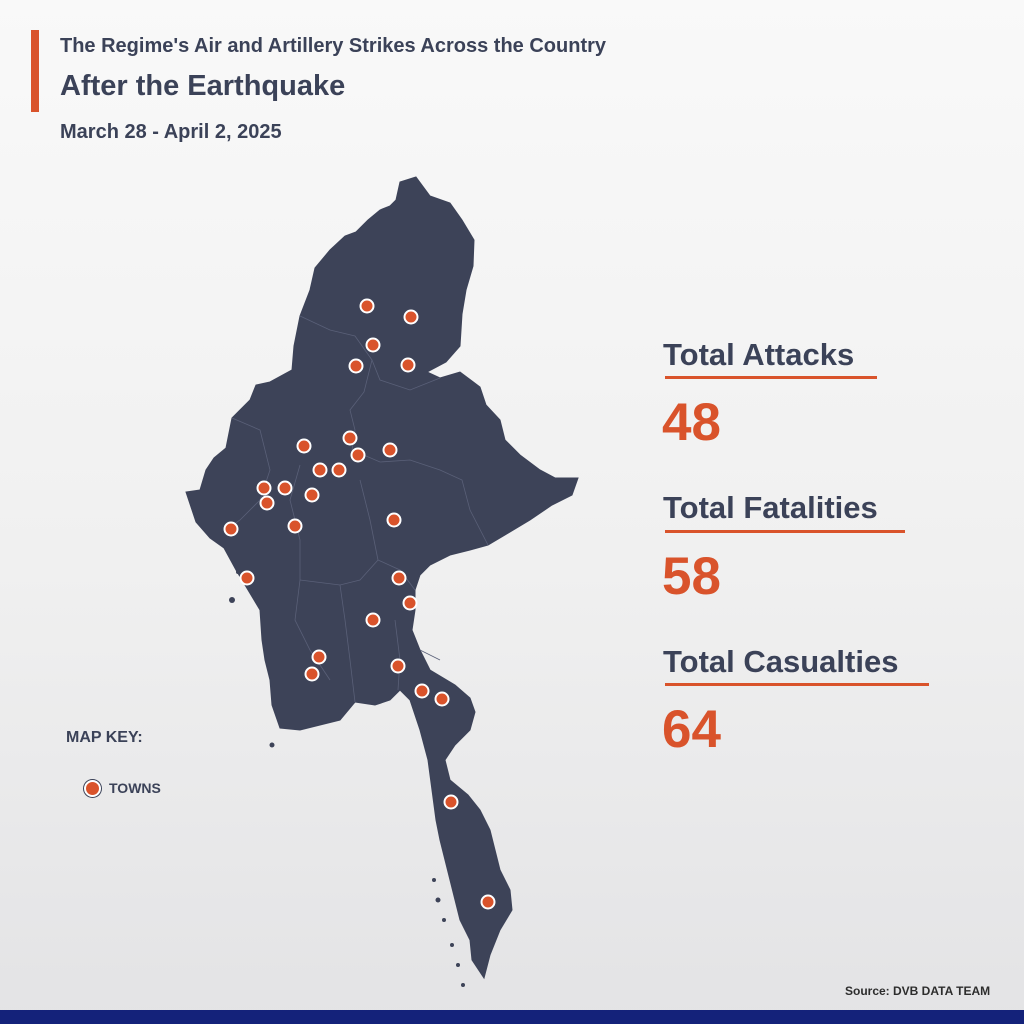  I want to click on title-accent-bar, so click(35, 71).